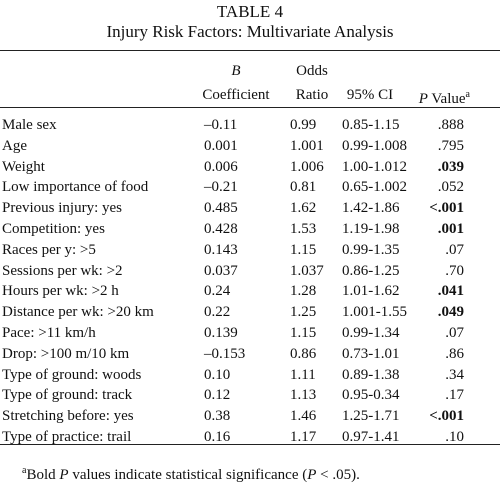  I want to click on row-label: Previous injury: yes, so click(62, 208).